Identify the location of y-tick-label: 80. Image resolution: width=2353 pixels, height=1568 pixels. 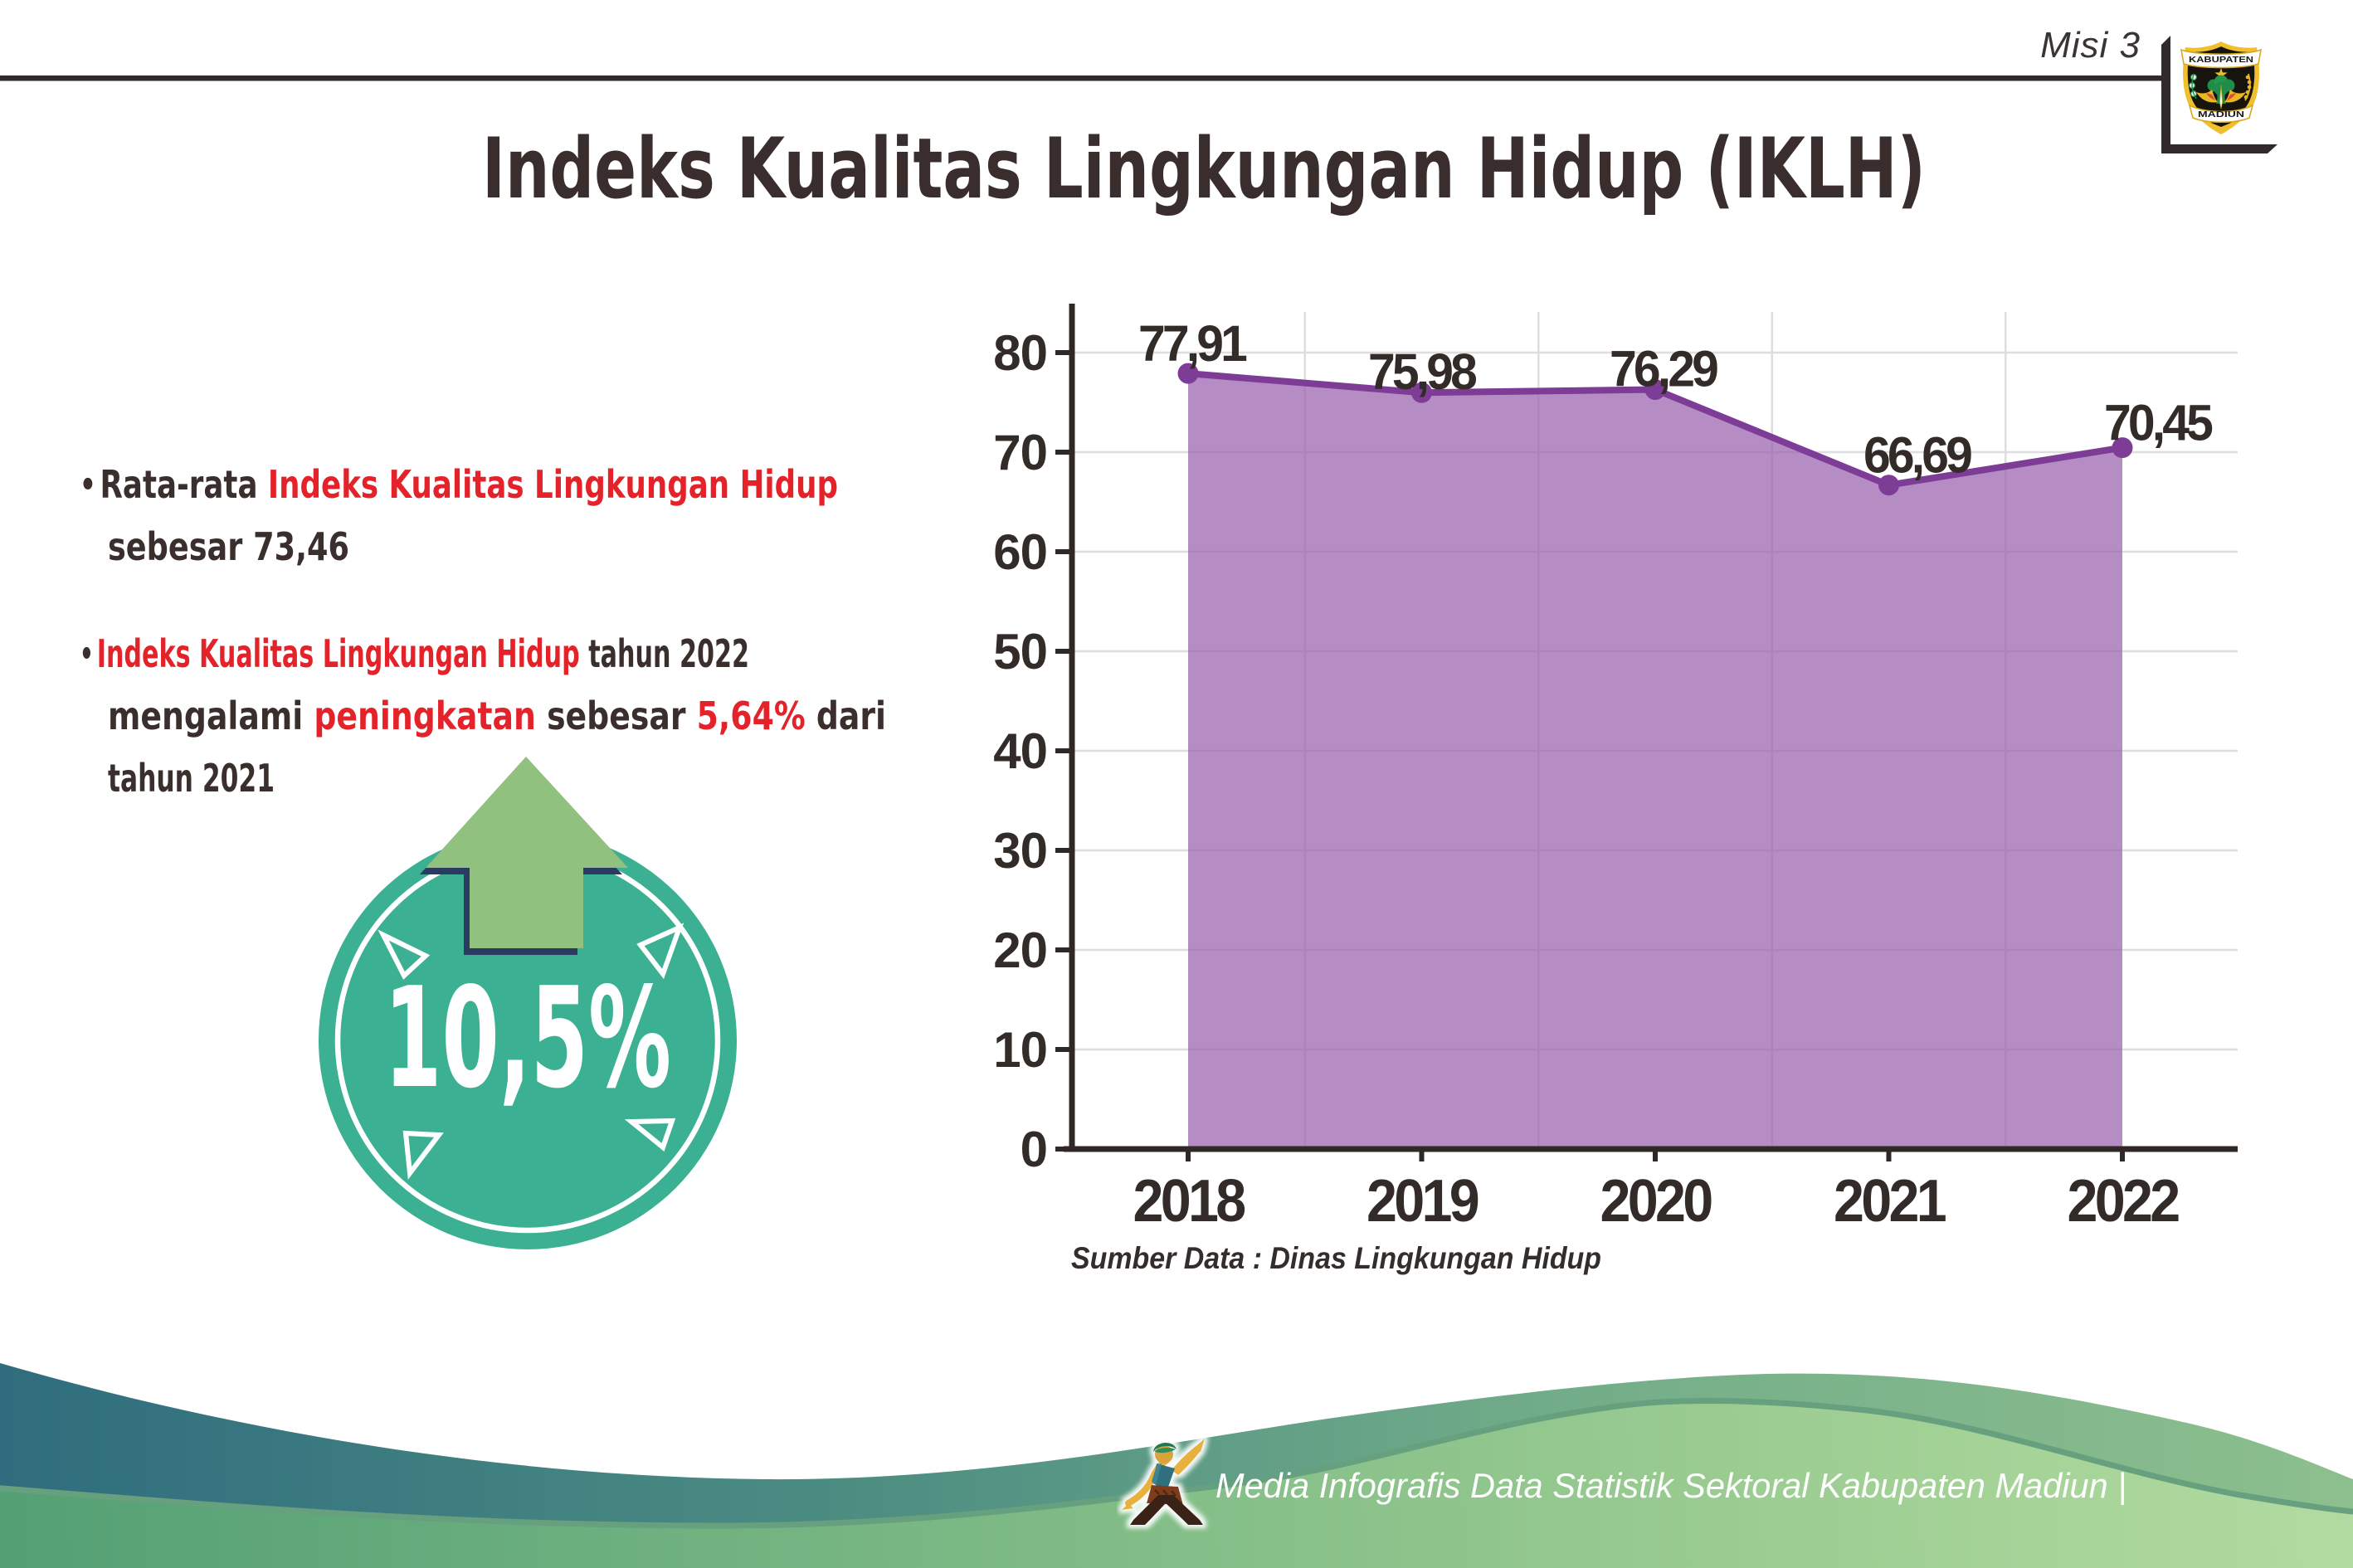
(1020, 353).